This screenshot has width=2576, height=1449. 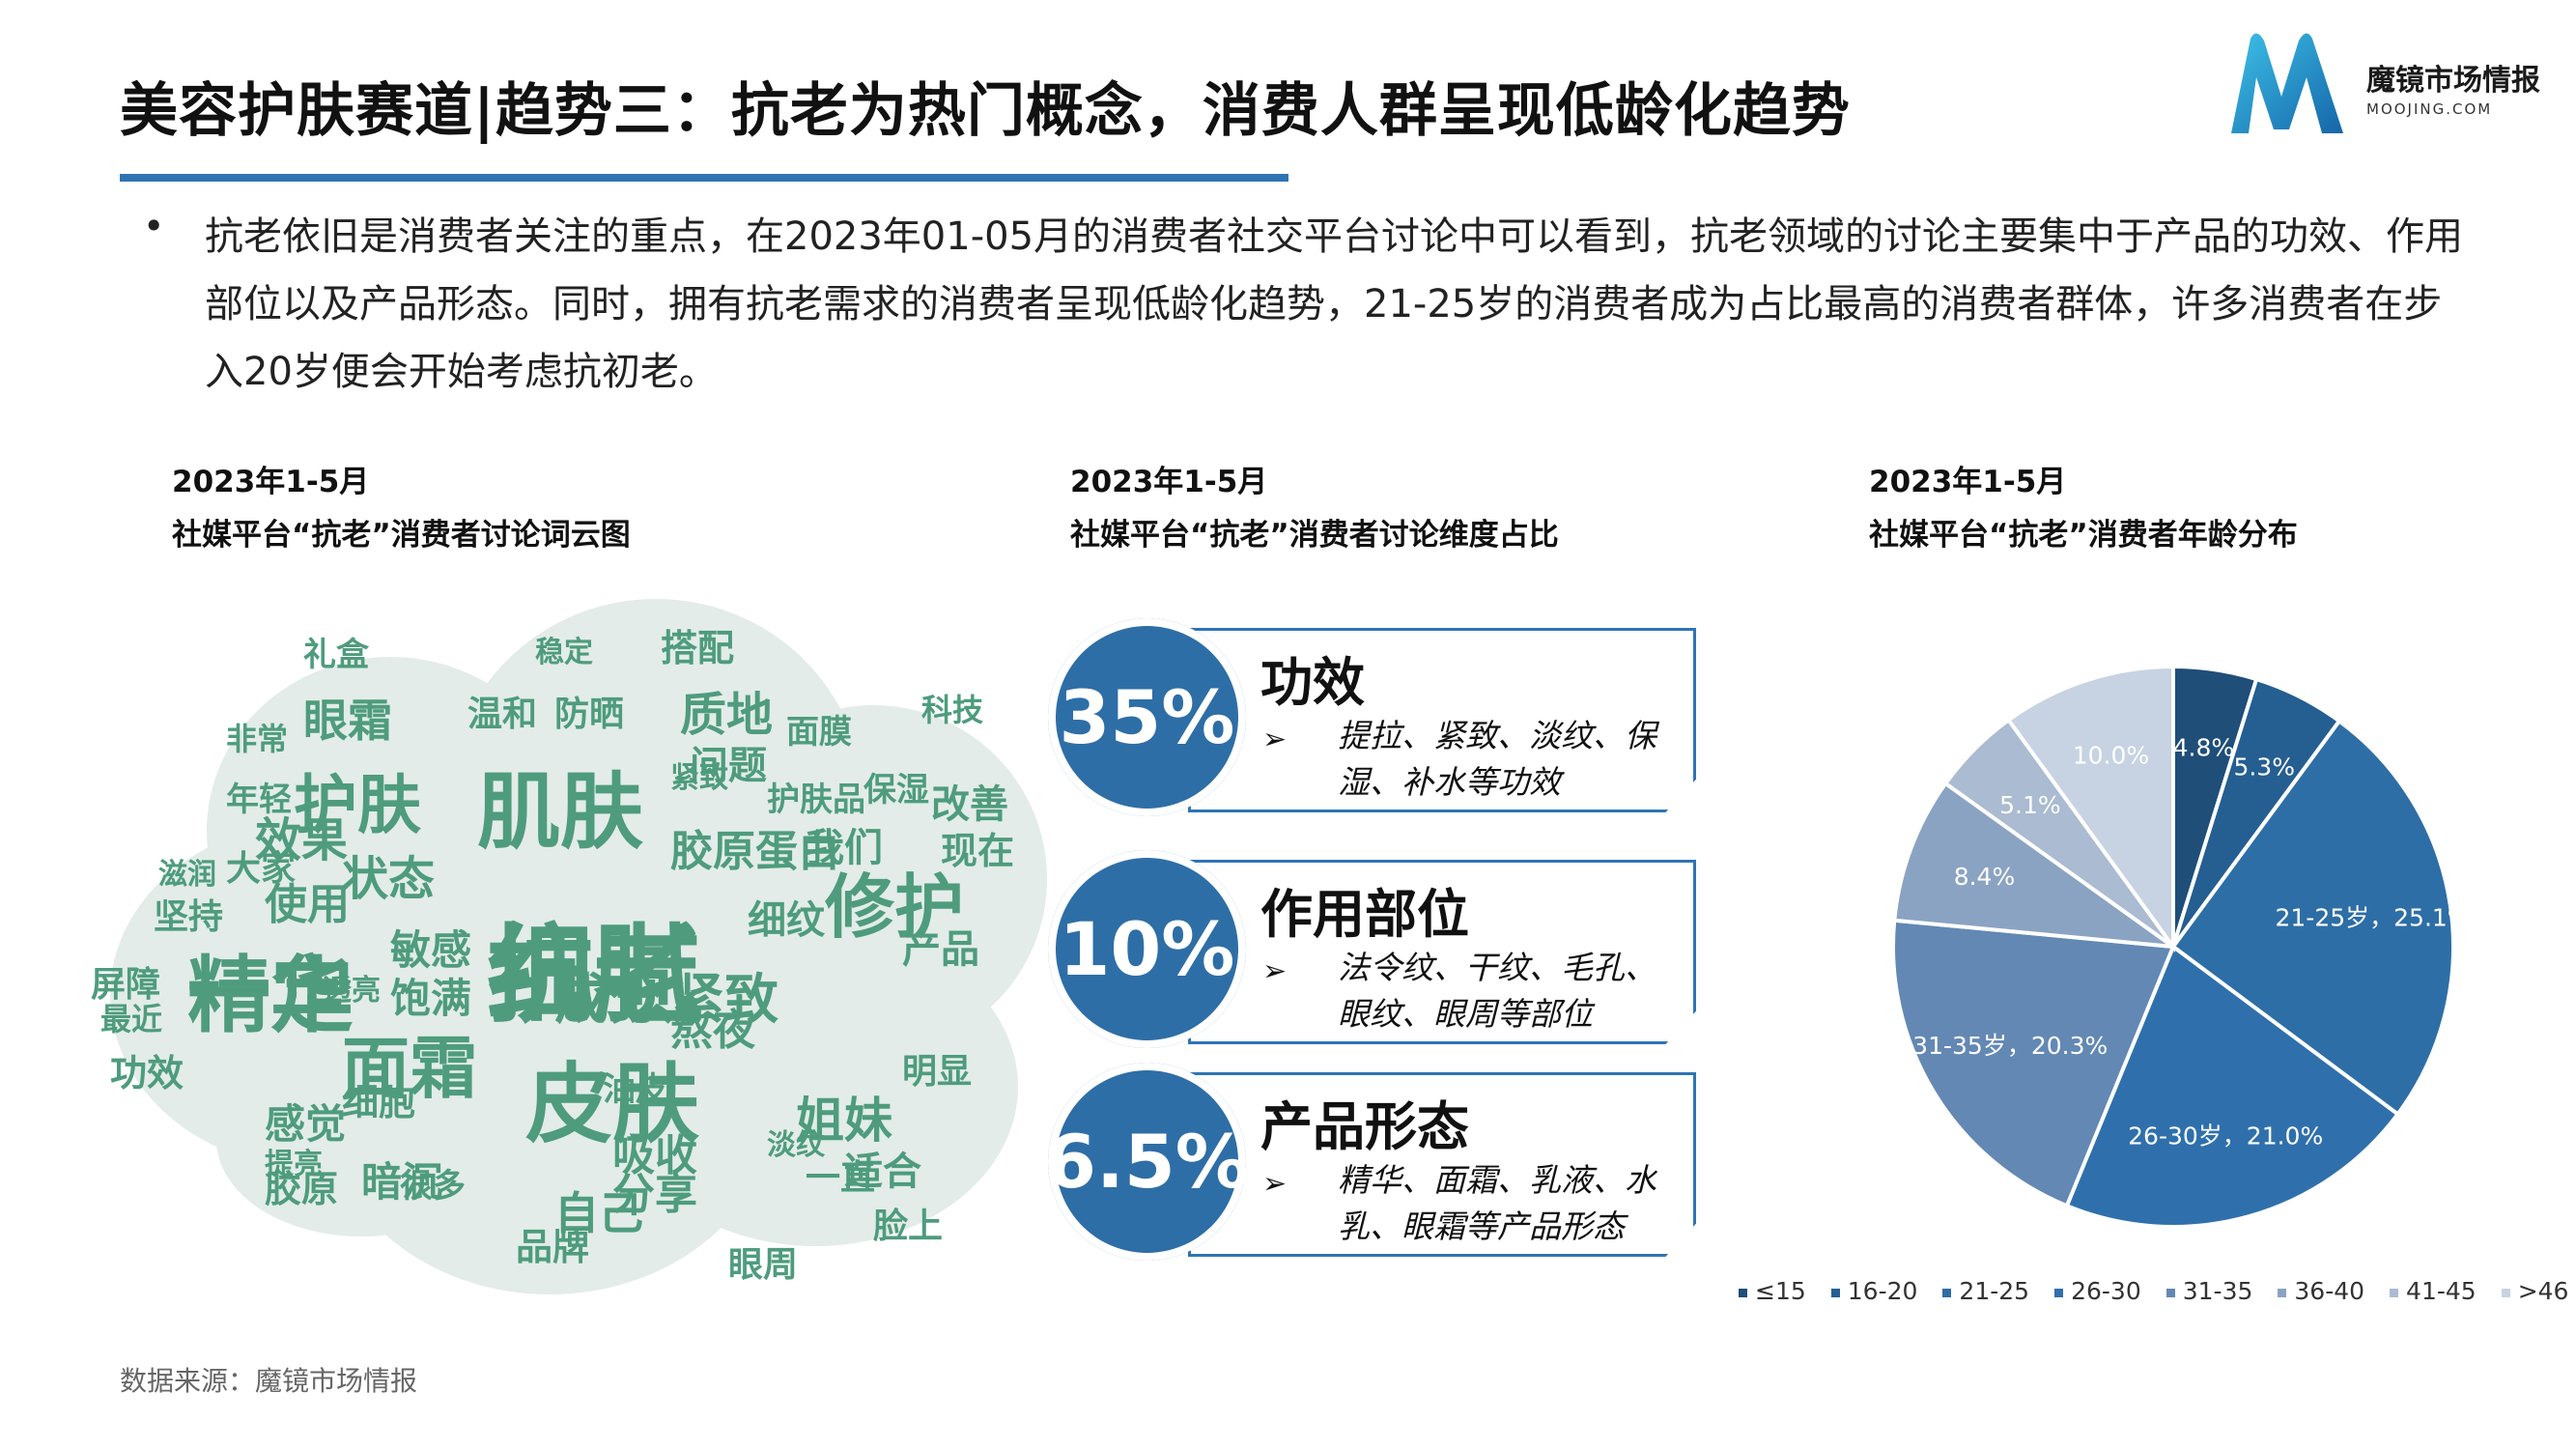 What do you see at coordinates (131, 1019) in the screenshot?
I see `cloud-word: 最近` at bounding box center [131, 1019].